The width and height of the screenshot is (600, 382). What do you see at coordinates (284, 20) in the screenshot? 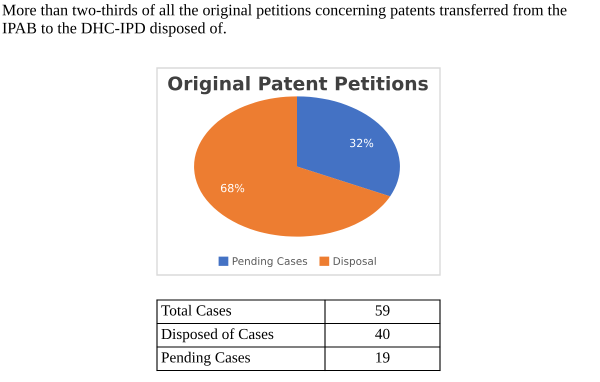
I see `text: More than two-thirds of all the original petitions concerning patents transferred from the IPAB to the DHC-IPD disposed of.` at bounding box center [284, 20].